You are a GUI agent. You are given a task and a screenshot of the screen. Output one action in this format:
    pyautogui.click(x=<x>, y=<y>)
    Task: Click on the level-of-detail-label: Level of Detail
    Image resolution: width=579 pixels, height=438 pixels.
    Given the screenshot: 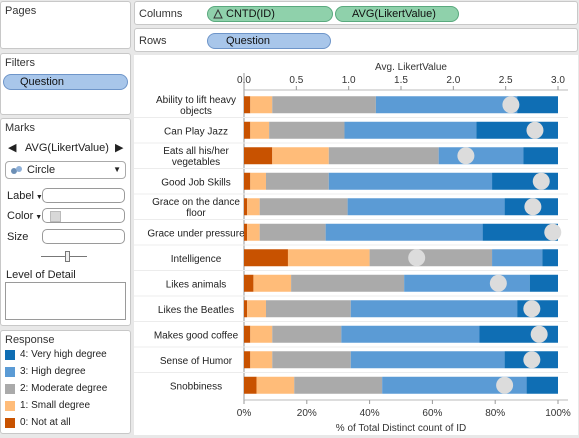 What is the action you would take?
    pyautogui.click(x=41, y=275)
    